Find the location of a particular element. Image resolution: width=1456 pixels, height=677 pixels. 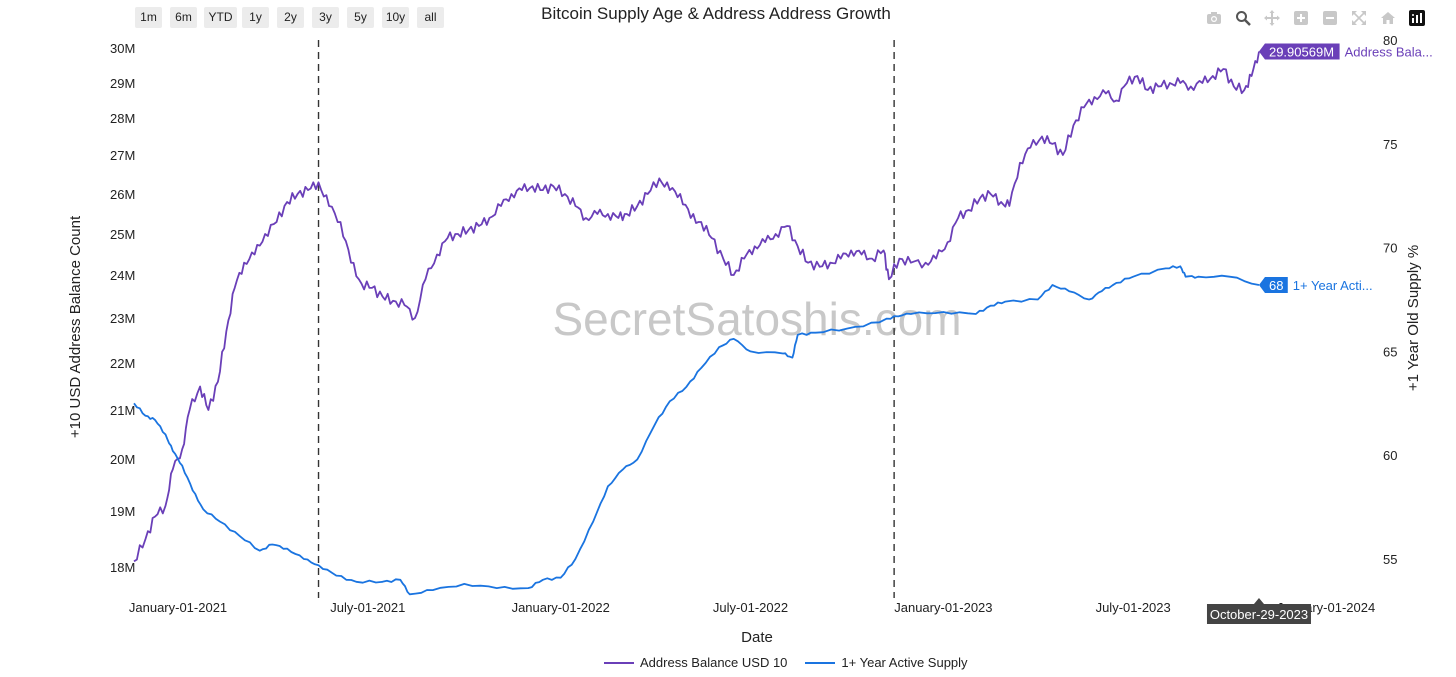

hover-value-text: 68 is located at coordinates (1276, 285).